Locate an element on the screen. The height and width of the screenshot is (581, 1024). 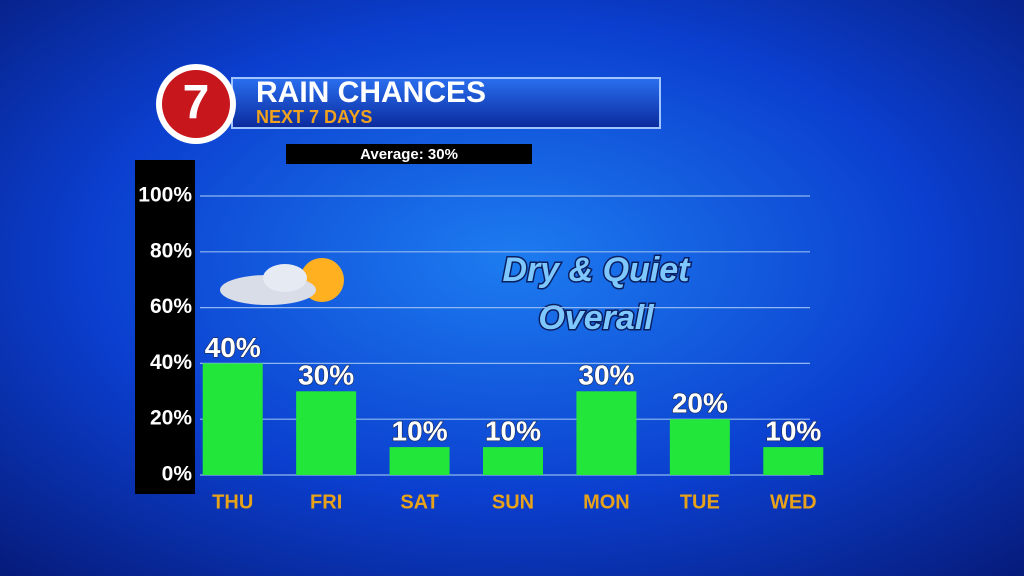
average-label: Average: 30% is located at coordinates (409, 154).